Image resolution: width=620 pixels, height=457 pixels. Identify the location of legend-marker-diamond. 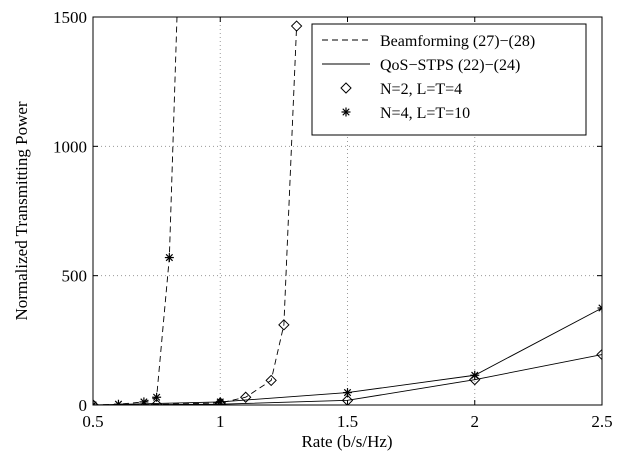
(346, 88).